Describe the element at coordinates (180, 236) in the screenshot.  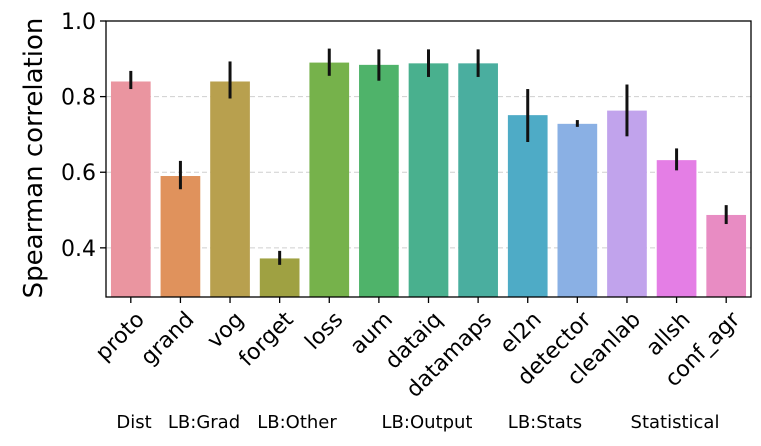
I see `bar-grand` at that location.